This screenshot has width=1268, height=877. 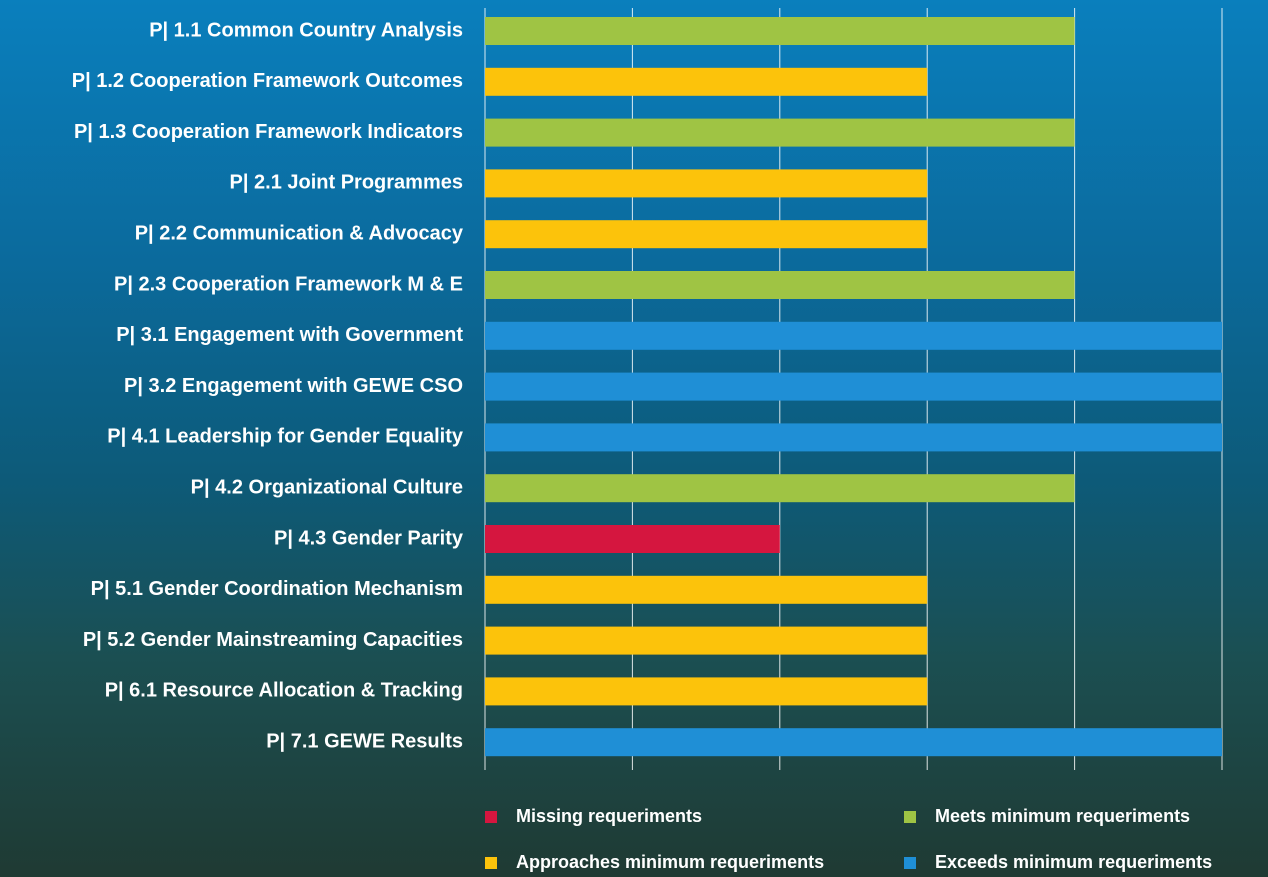 I want to click on legend-label: Meets minimum requeriments, so click(x=1062, y=816).